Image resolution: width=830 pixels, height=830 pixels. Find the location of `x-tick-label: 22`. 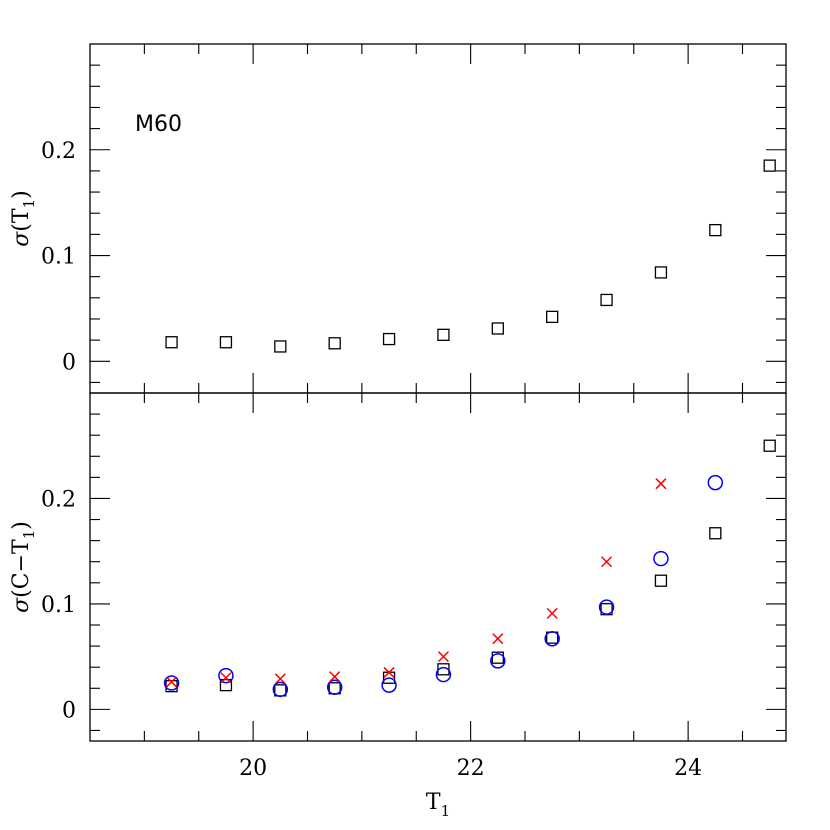

x-tick-label: 22 is located at coordinates (471, 768).